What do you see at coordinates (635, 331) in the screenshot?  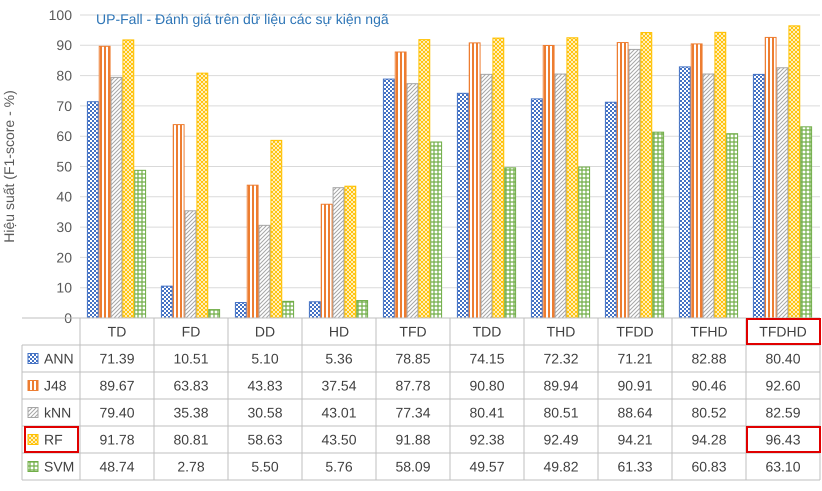 I see `x-tick-label: TFDD` at bounding box center [635, 331].